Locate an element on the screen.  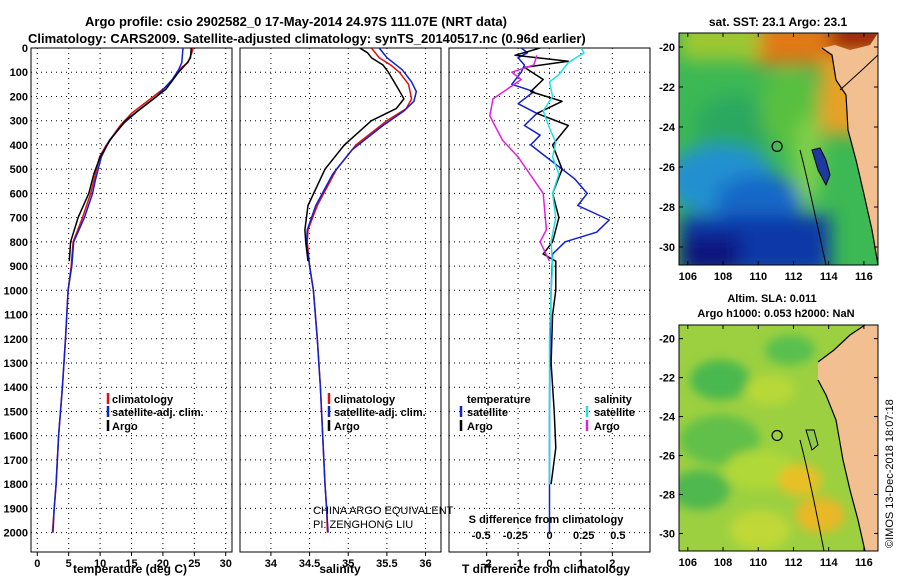
watermark: ©IMOS 13-Dec-2018 18:07:18 is located at coordinates (890, 473).